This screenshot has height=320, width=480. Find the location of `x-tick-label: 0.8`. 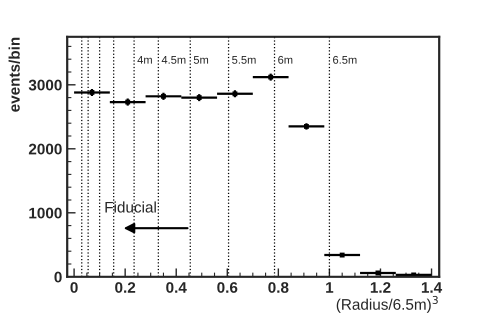

x-tick-label: 0.8 is located at coordinates (278, 287).